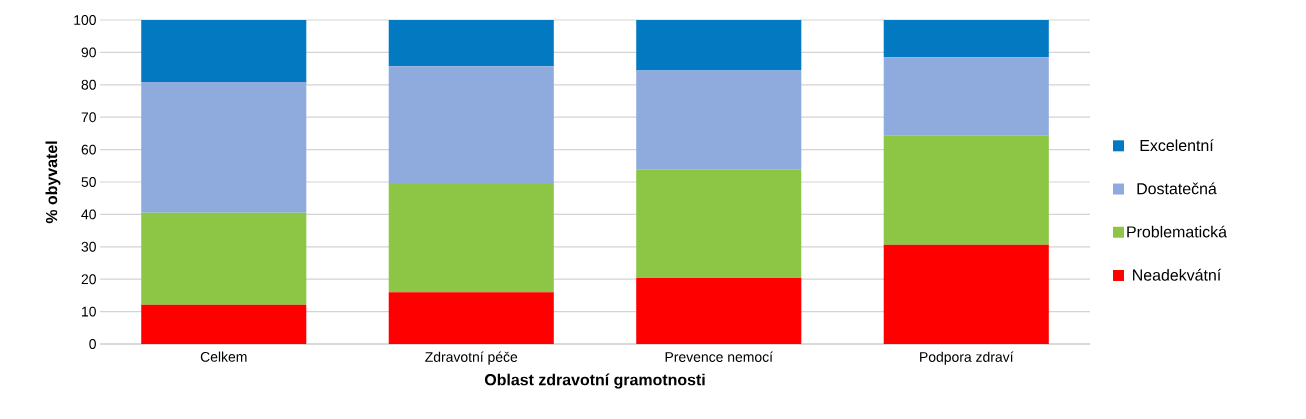 This screenshot has width=1306, height=419. Describe the element at coordinates (719, 356) in the screenshot. I see `x-tick-label: Prevence nemocí` at that location.